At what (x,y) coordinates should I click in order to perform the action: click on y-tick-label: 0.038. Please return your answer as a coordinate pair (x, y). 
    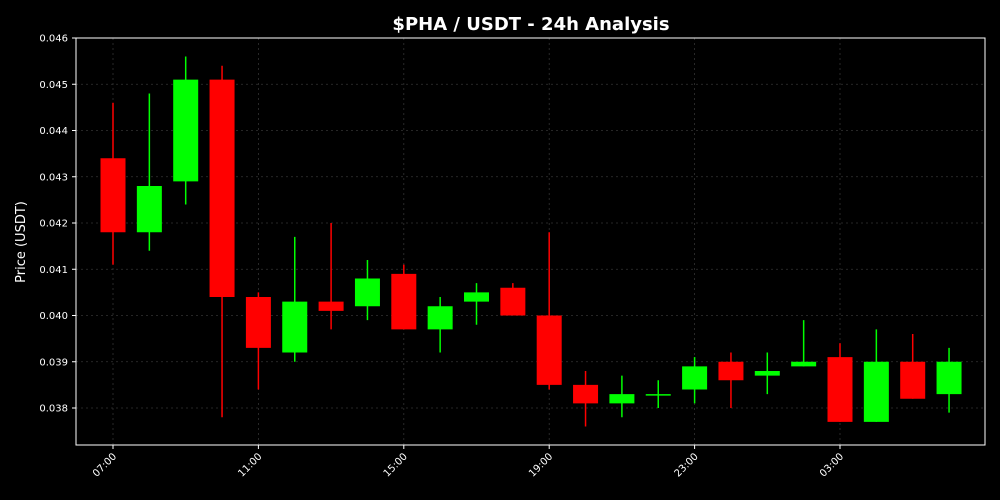
    Looking at the image, I should click on (53, 409).